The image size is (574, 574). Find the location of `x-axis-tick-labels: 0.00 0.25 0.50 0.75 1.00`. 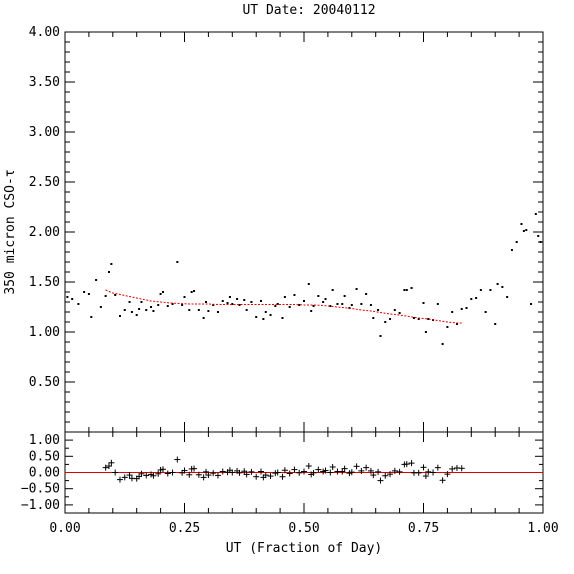

x-axis-tick-labels: 0.00 0.25 0.50 0.75 1.00 is located at coordinates (303, 528).